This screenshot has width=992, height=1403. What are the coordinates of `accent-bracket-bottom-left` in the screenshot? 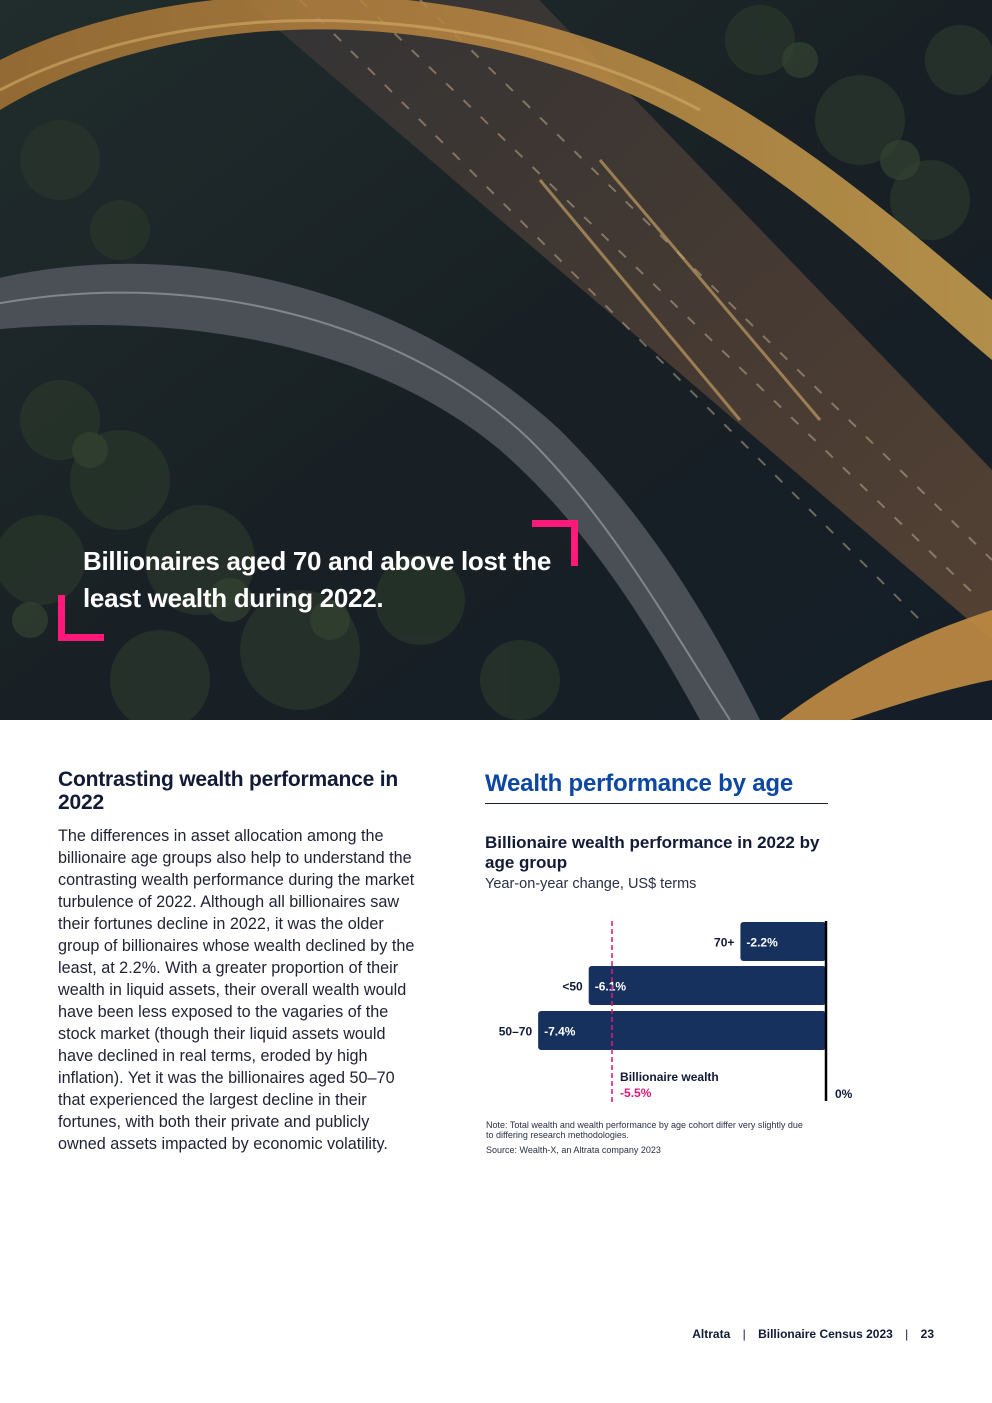 It's located at (81, 618).